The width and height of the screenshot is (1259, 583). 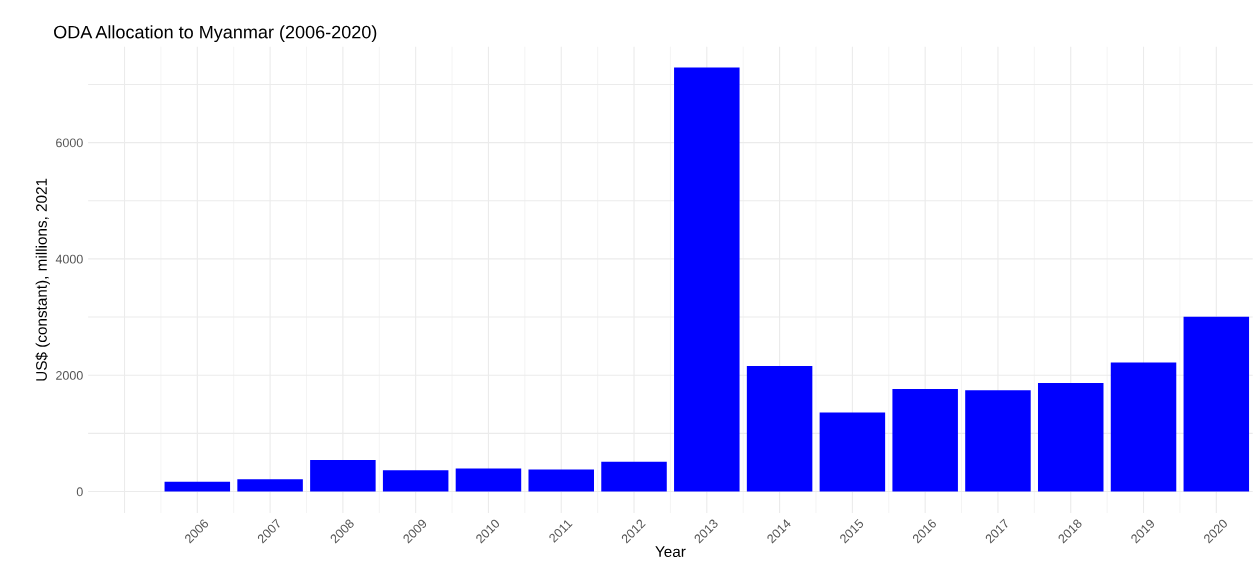 What do you see at coordinates (69, 375) in the screenshot?
I see `y-tick-label: 2000` at bounding box center [69, 375].